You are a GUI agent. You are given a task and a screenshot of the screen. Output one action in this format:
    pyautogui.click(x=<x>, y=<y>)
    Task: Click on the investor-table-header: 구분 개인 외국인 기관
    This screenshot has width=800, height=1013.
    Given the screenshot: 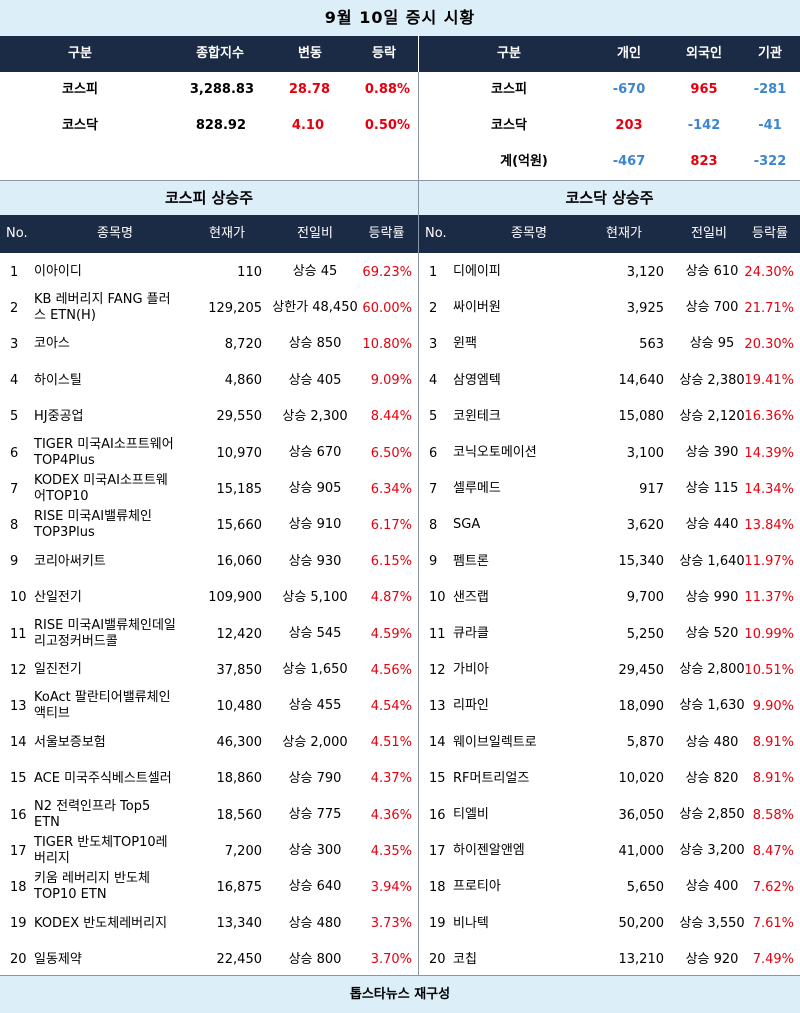 What is the action you would take?
    pyautogui.click(x=609, y=54)
    